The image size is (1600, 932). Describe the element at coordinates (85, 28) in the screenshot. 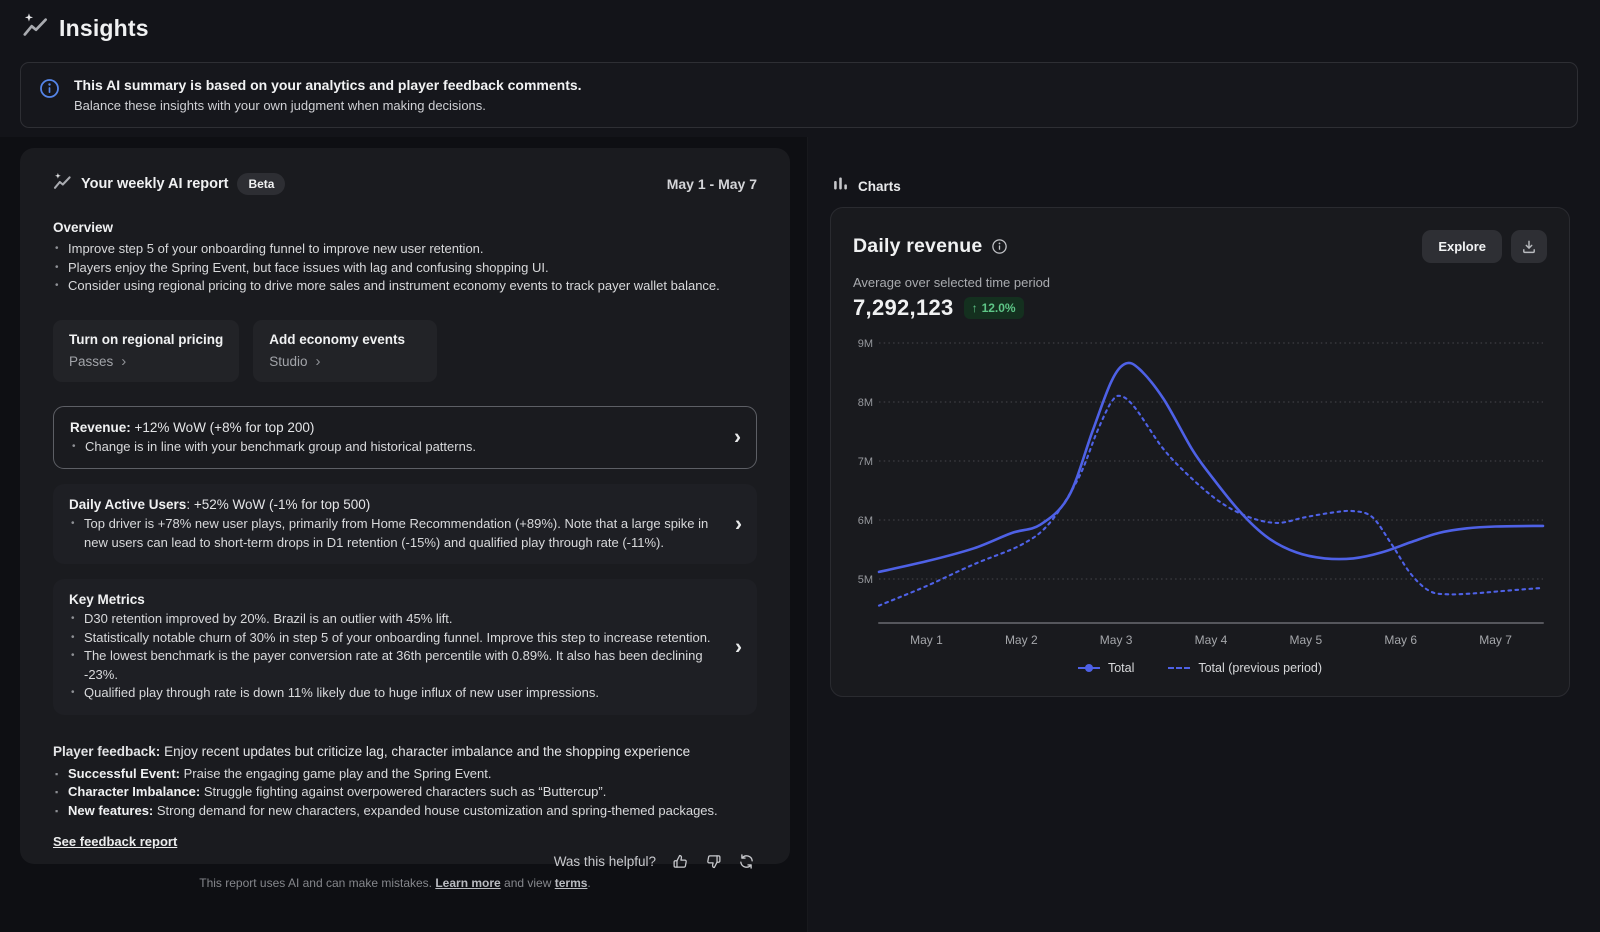

I see `page-header: Insights` at that location.